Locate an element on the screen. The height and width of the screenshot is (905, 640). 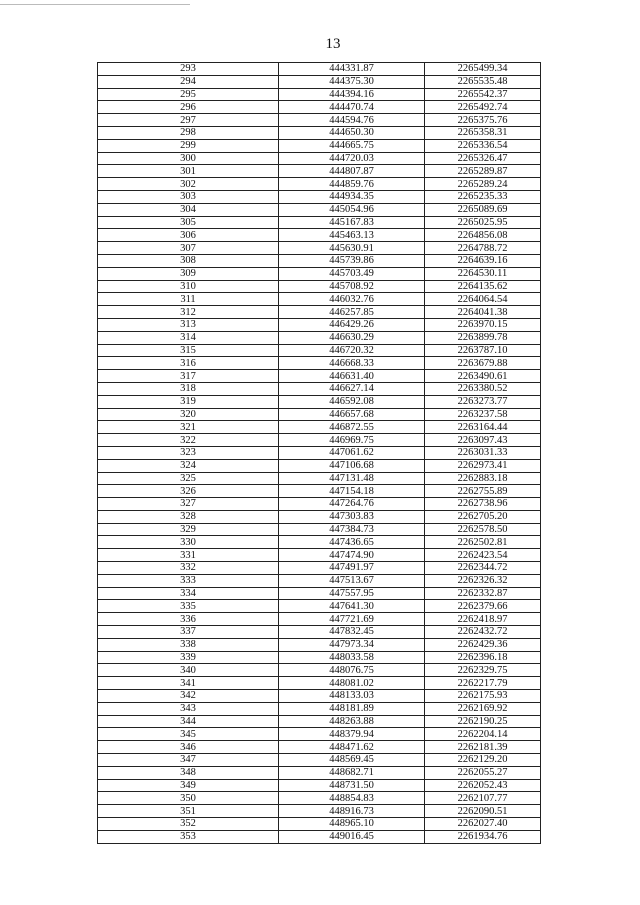
y-coordinate-cell: 2262432.72 is located at coordinates (482, 632).